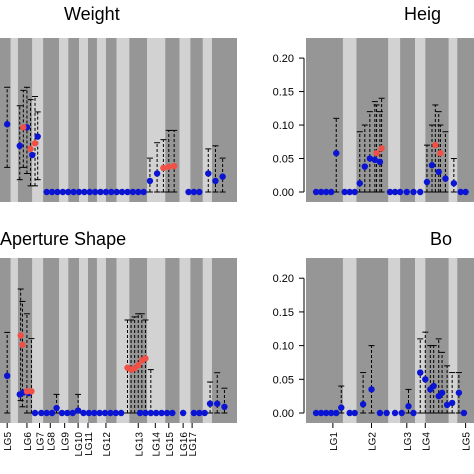 The height and width of the screenshot is (474, 474). Describe the element at coordinates (66, 441) in the screenshot. I see `x-tick-label: LG9` at that location.